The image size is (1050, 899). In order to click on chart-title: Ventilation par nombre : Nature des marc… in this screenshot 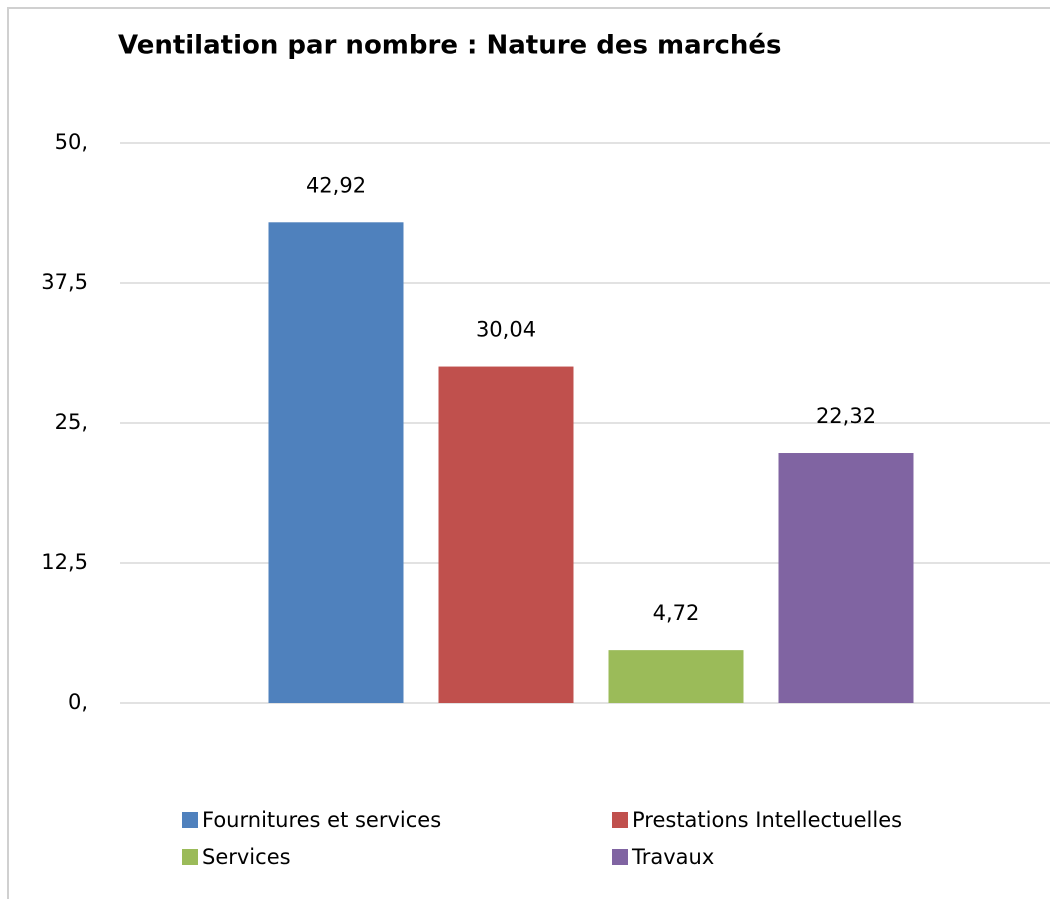, I will do `click(449, 46)`.